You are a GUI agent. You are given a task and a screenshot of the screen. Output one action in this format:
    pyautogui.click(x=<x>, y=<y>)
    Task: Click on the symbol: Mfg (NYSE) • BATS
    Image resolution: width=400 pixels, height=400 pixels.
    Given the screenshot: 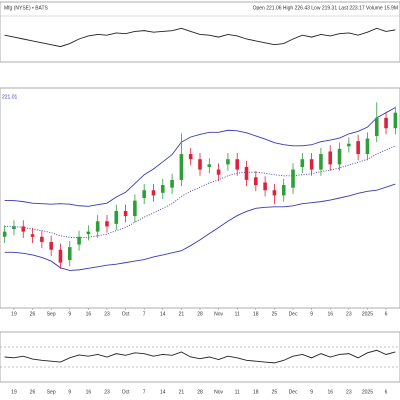 What is the action you would take?
    pyautogui.click(x=26, y=8)
    